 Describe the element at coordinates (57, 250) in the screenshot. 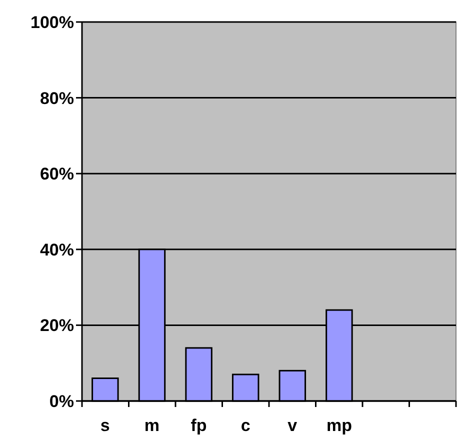

I see `y-tick-label: 40%` at that location.